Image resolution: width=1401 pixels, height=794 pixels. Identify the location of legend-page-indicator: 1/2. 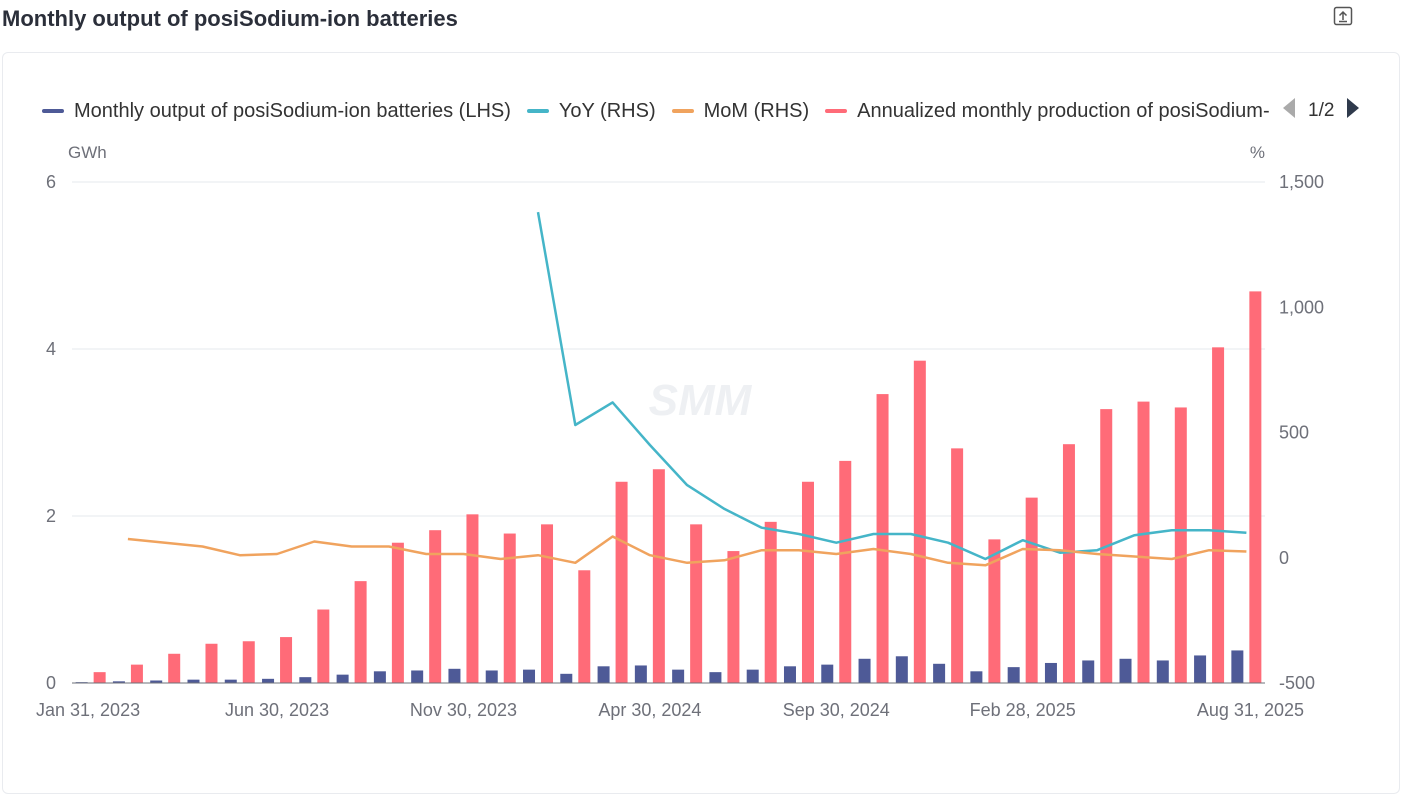
(1321, 110).